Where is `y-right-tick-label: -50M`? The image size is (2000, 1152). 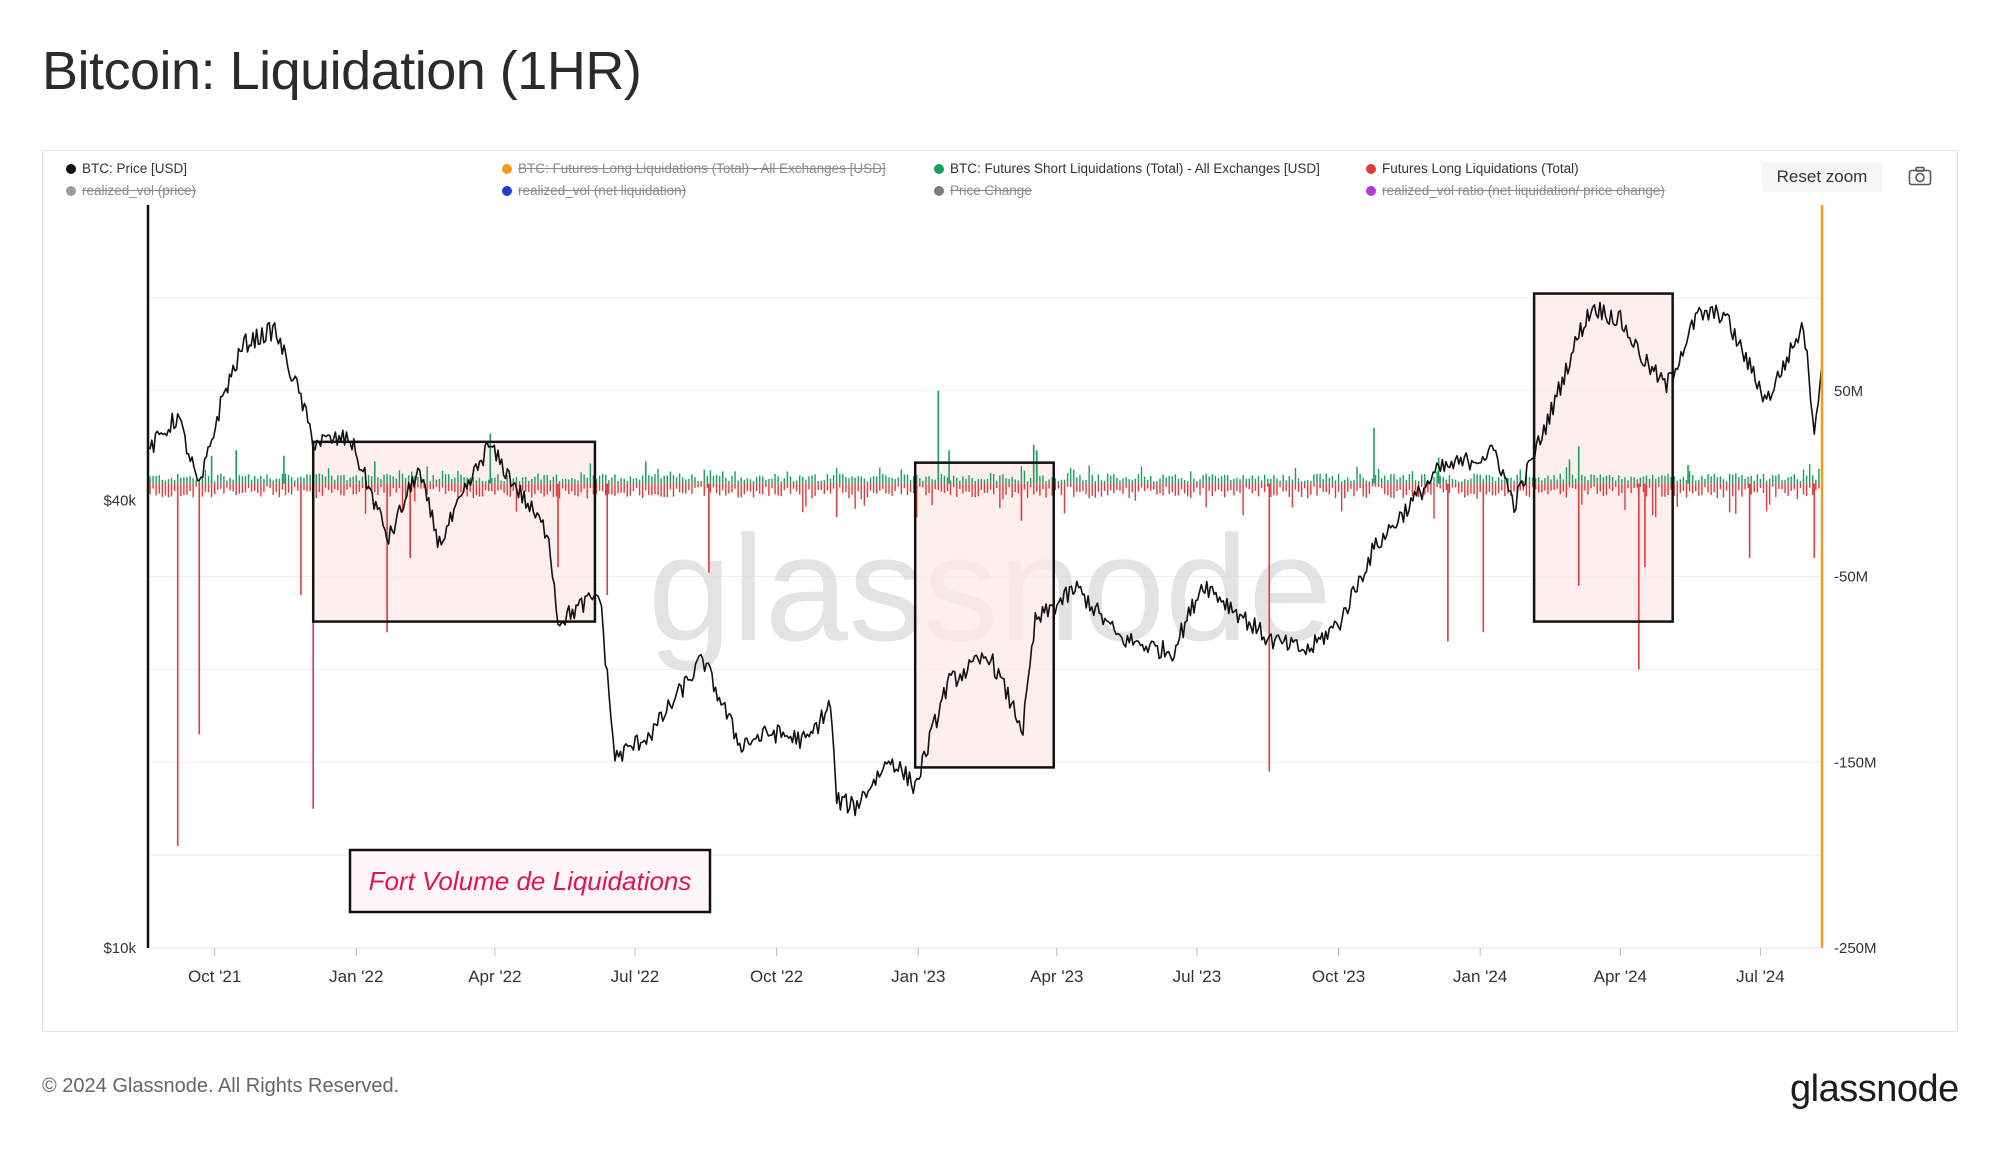
y-right-tick-label: -50M is located at coordinates (1851, 577).